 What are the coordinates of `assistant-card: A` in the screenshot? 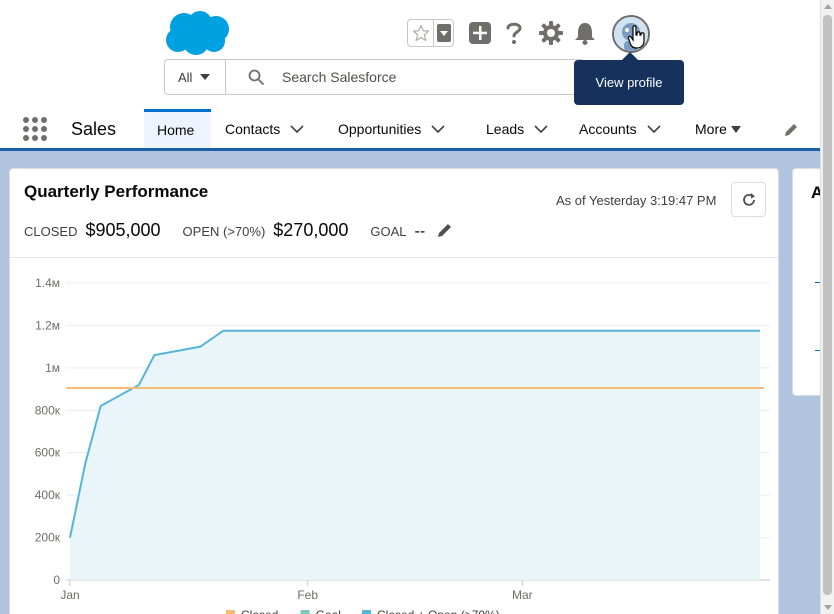 It's located at (807, 282).